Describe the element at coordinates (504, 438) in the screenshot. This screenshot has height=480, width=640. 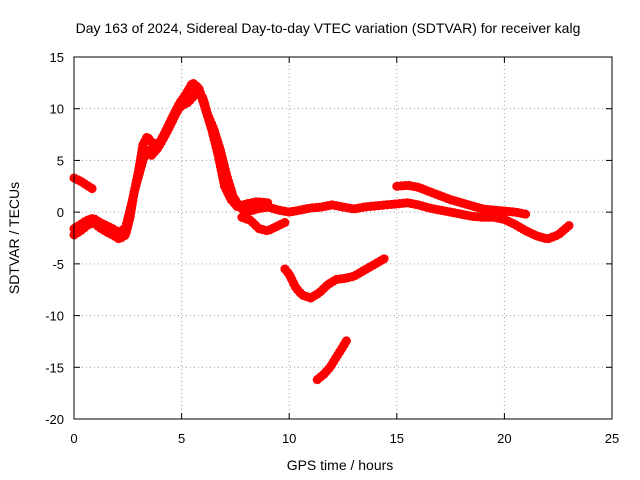
I see `x-tick-label: 20` at that location.